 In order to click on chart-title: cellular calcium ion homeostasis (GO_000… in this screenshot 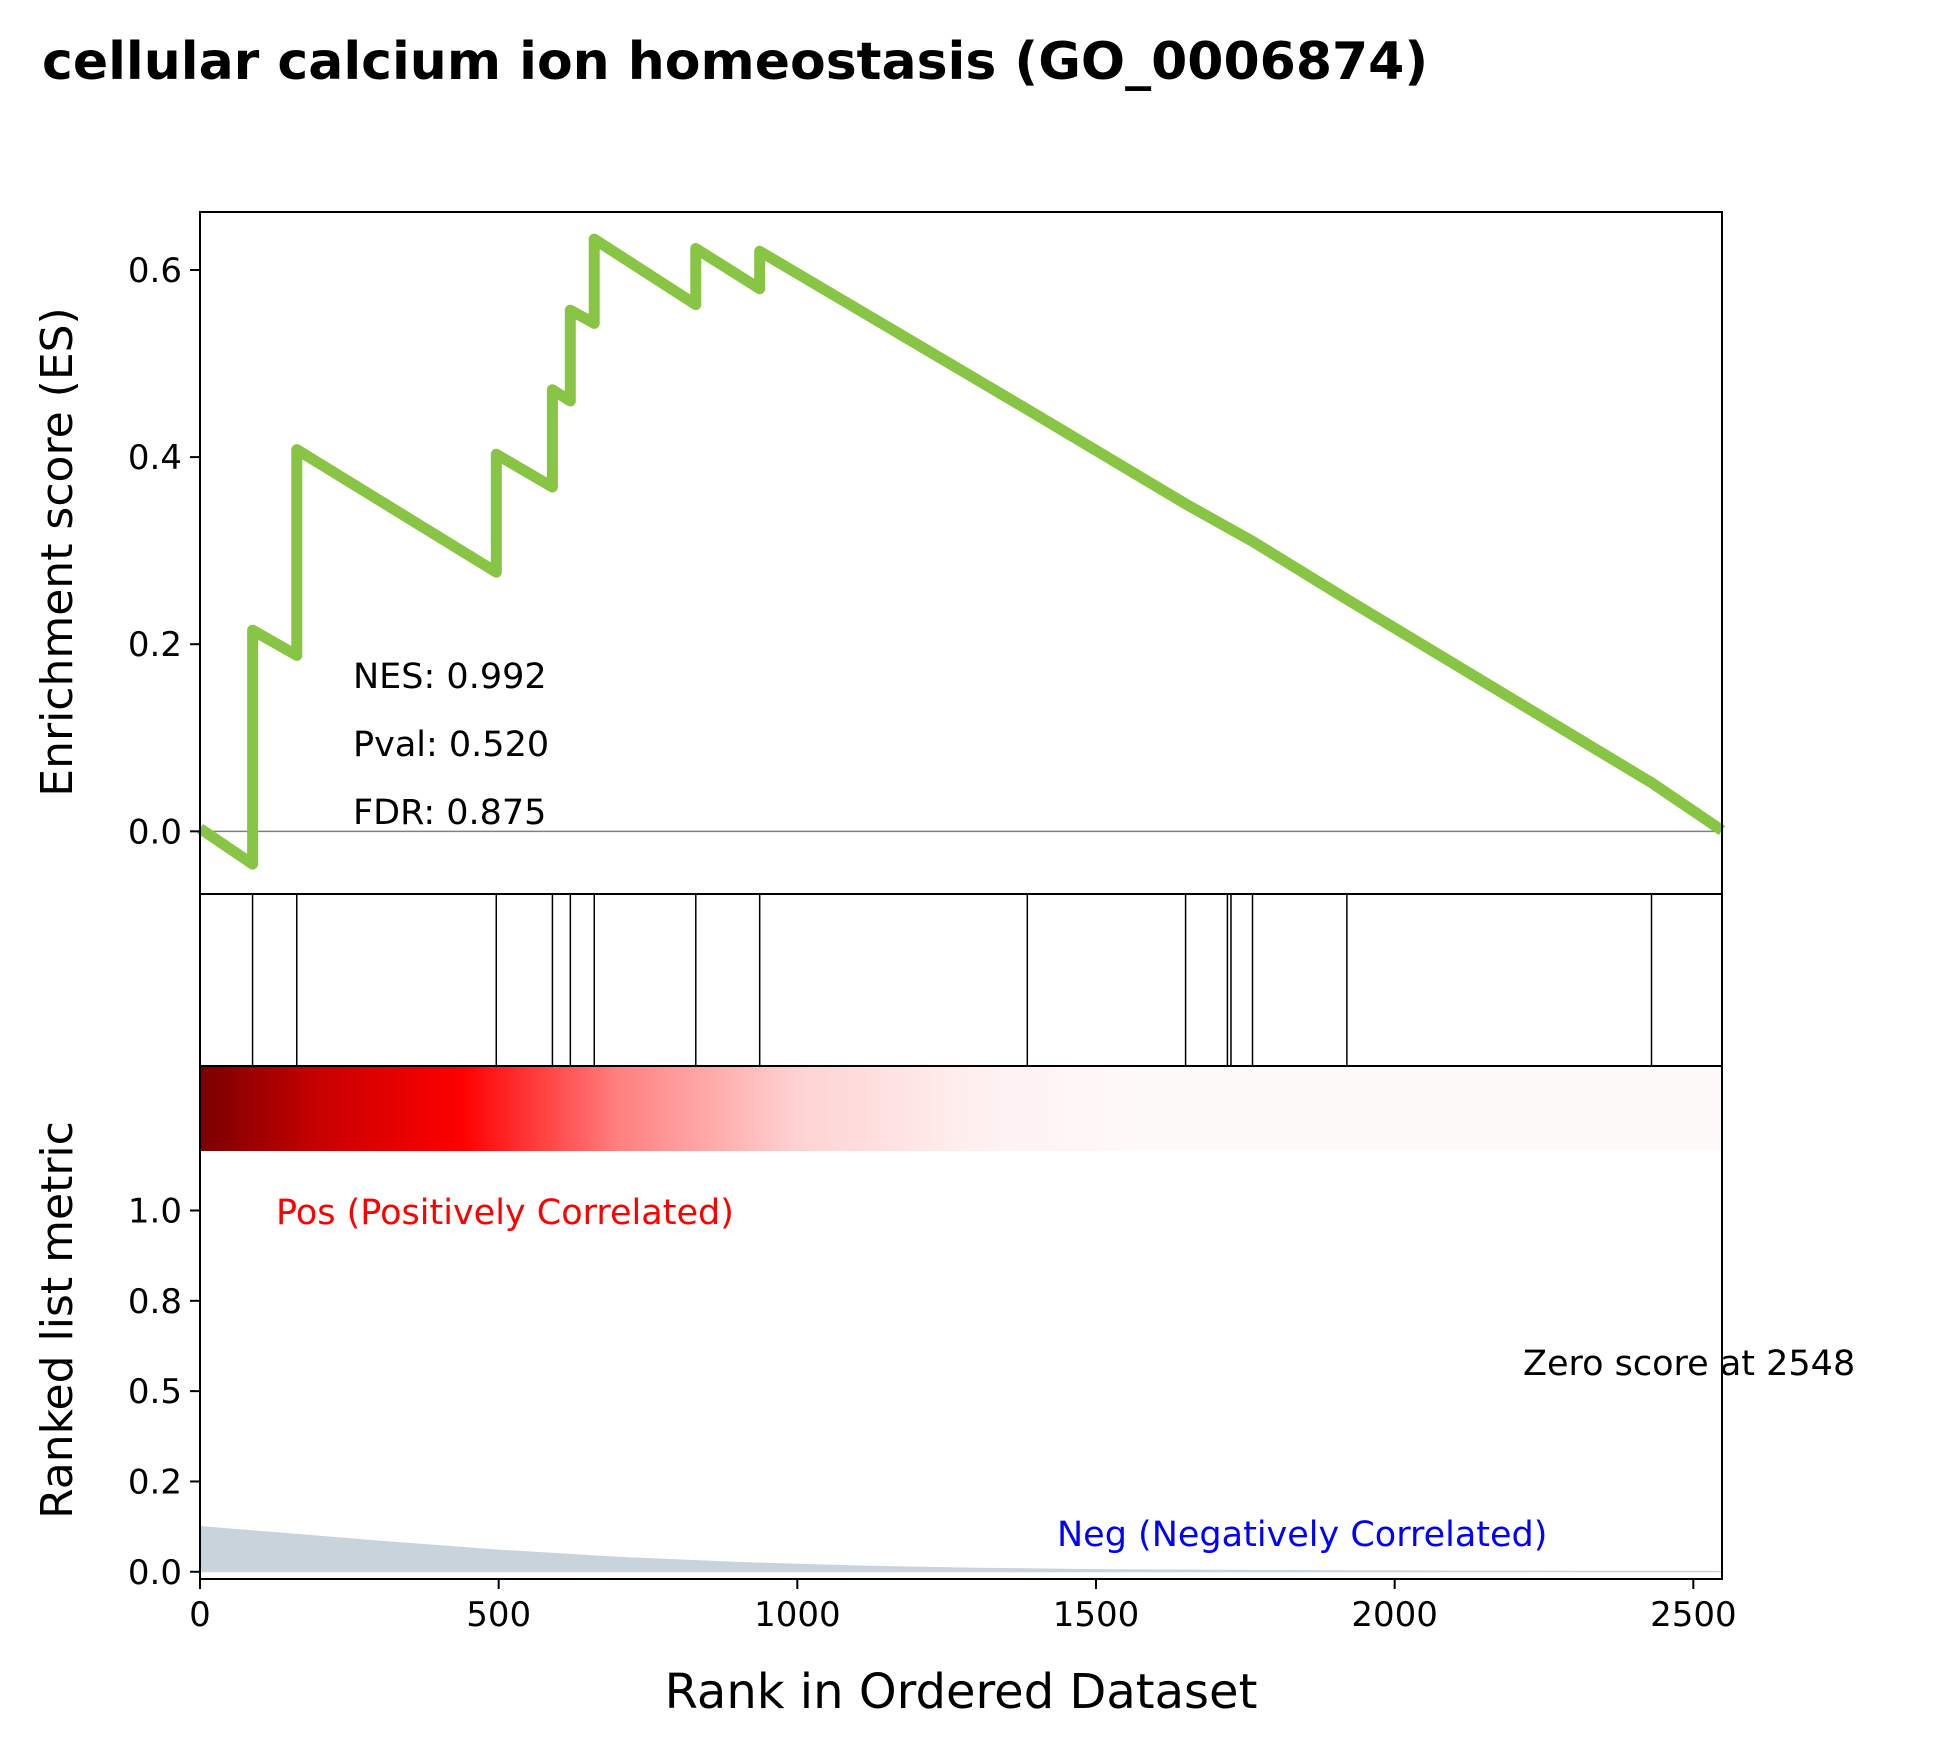, I will do `click(735, 62)`.